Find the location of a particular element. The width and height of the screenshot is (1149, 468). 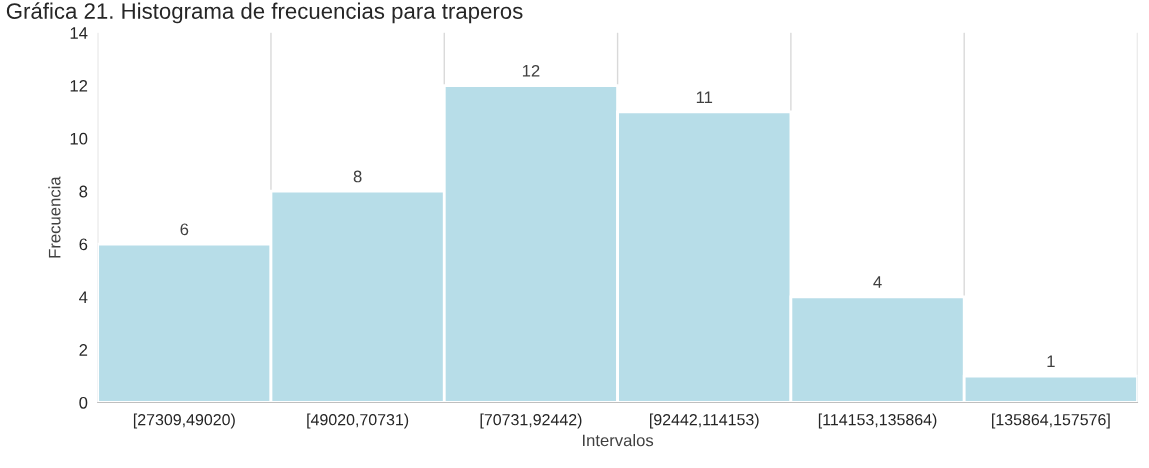

x-axis-title: Intervalos is located at coordinates (618, 440).